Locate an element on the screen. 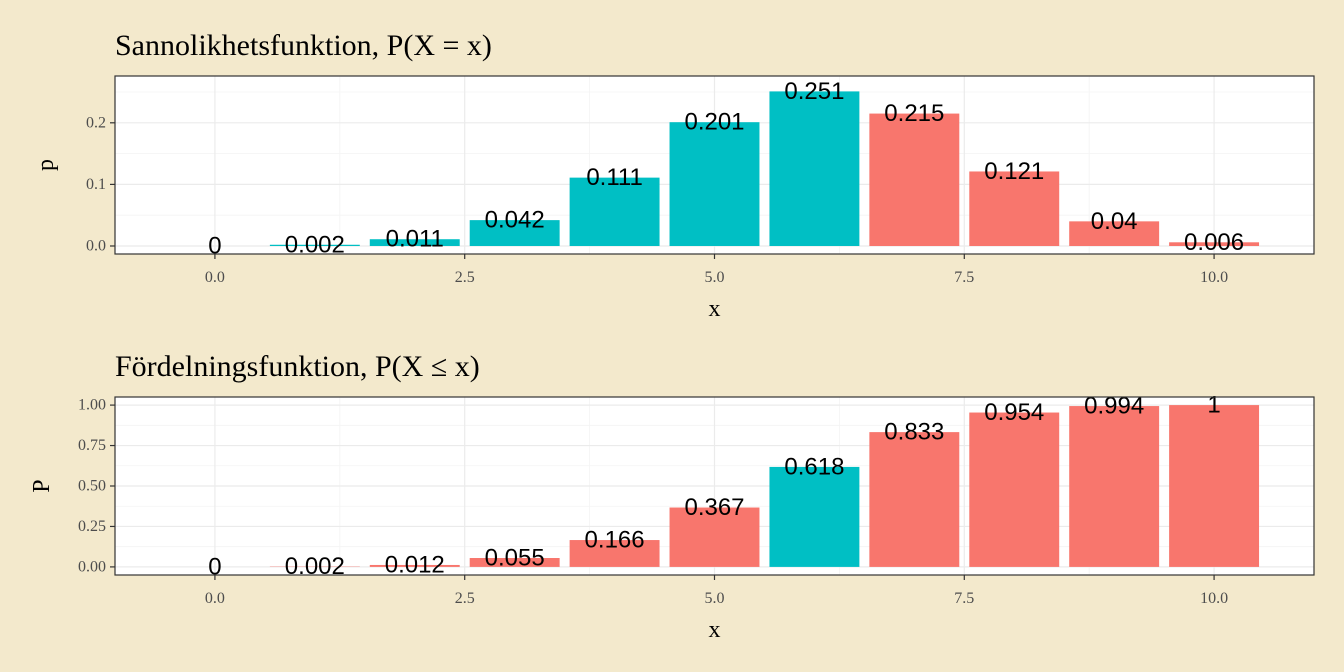 The width and height of the screenshot is (1344, 672). bar-value-label: 0.215 is located at coordinates (914, 113).